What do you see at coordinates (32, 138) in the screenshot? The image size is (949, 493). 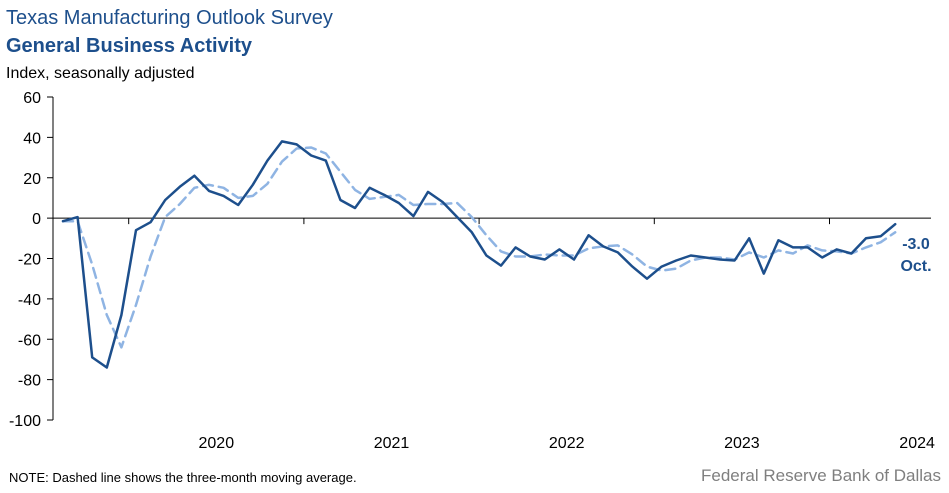 I see `y-tick-label: 40` at bounding box center [32, 138].